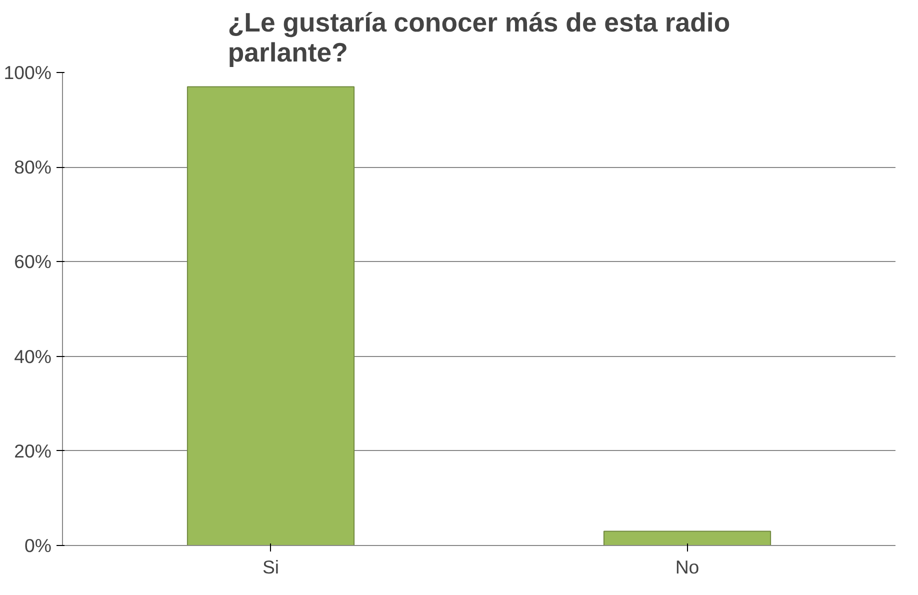  Describe the element at coordinates (33, 167) in the screenshot. I see `y-tick-label: 80%` at that location.